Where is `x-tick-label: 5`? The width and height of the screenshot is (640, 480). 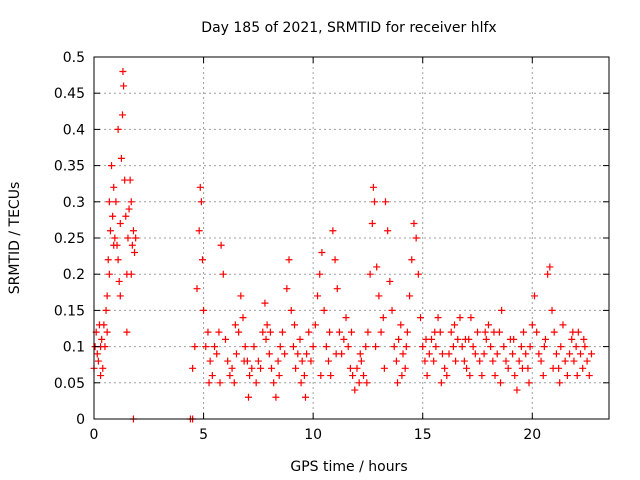
x-tick-label: 5 is located at coordinates (203, 435).